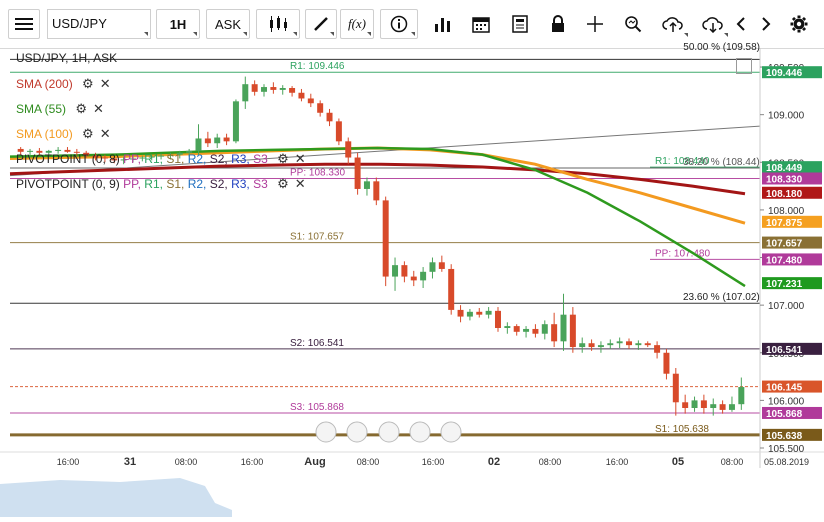  What do you see at coordinates (744, 66) in the screenshot?
I see `expand-icon` at bounding box center [744, 66].